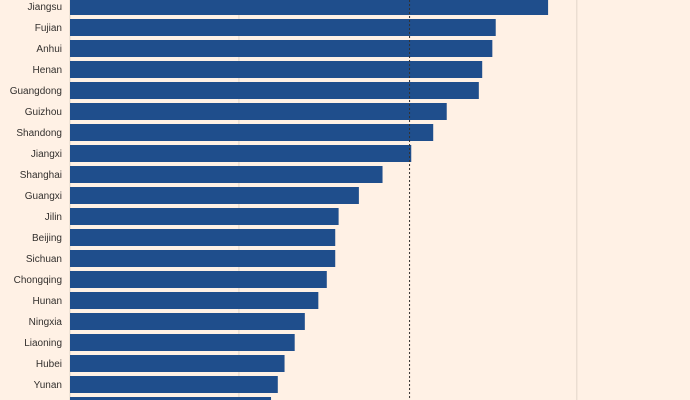 The image size is (690, 400). What do you see at coordinates (47, 301) in the screenshot?
I see `category-label: Hunan` at bounding box center [47, 301].